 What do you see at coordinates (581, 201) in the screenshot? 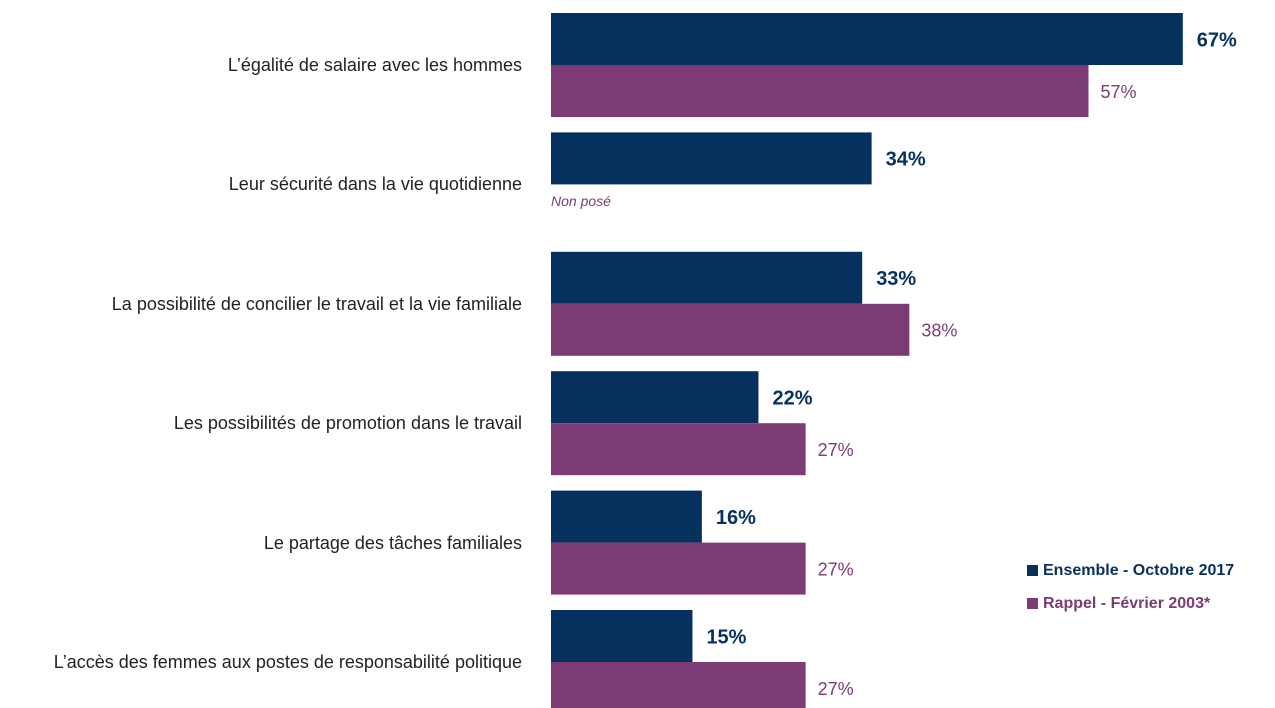
I see `missing-note: Non posé` at bounding box center [581, 201].